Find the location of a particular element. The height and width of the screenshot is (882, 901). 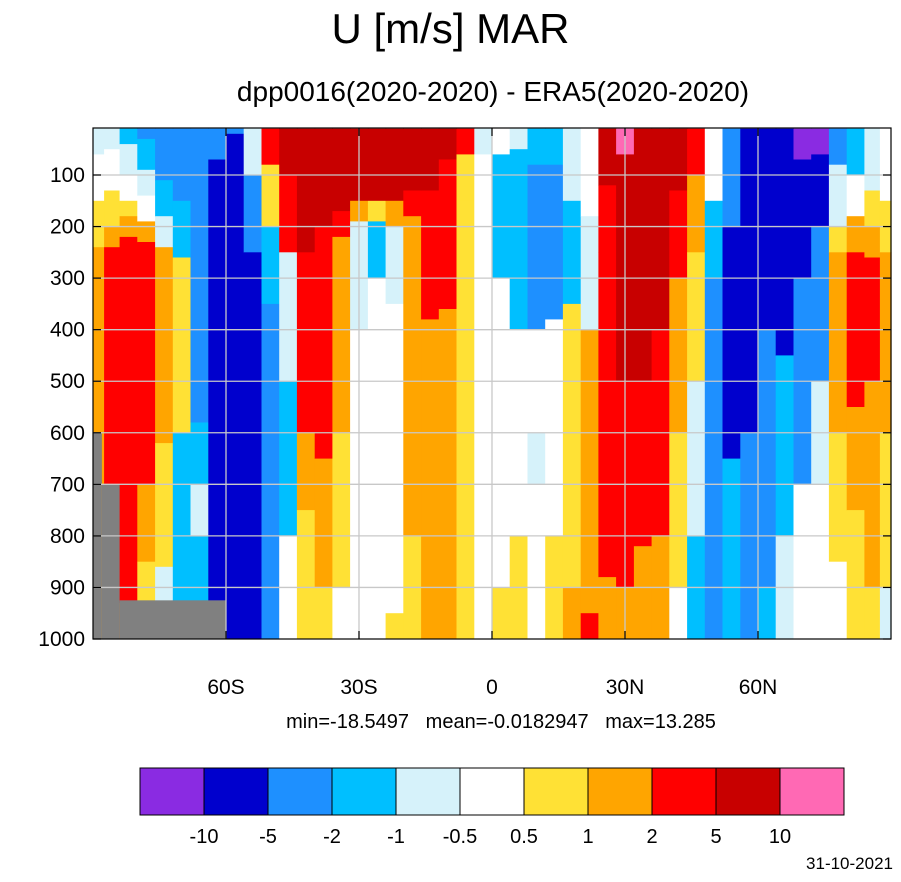

colorbar-label: -1 is located at coordinates (396, 837).